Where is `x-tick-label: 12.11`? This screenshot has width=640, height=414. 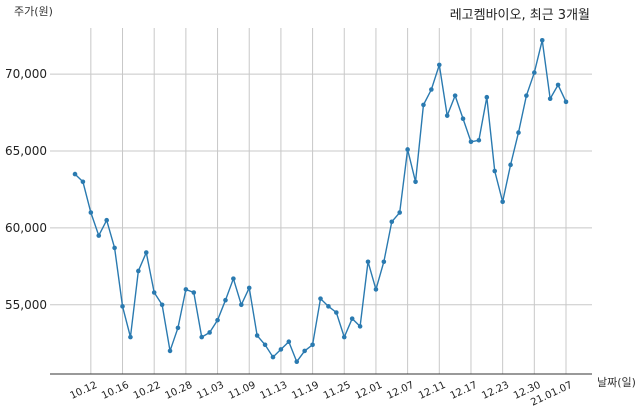 x-tick-label: 12.11 is located at coordinates (432, 391).